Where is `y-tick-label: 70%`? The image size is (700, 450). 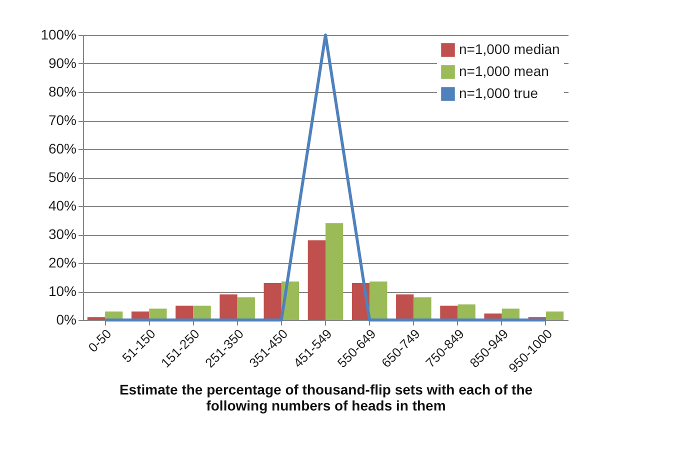
y-tick-label: 70% is located at coordinates (62, 120).